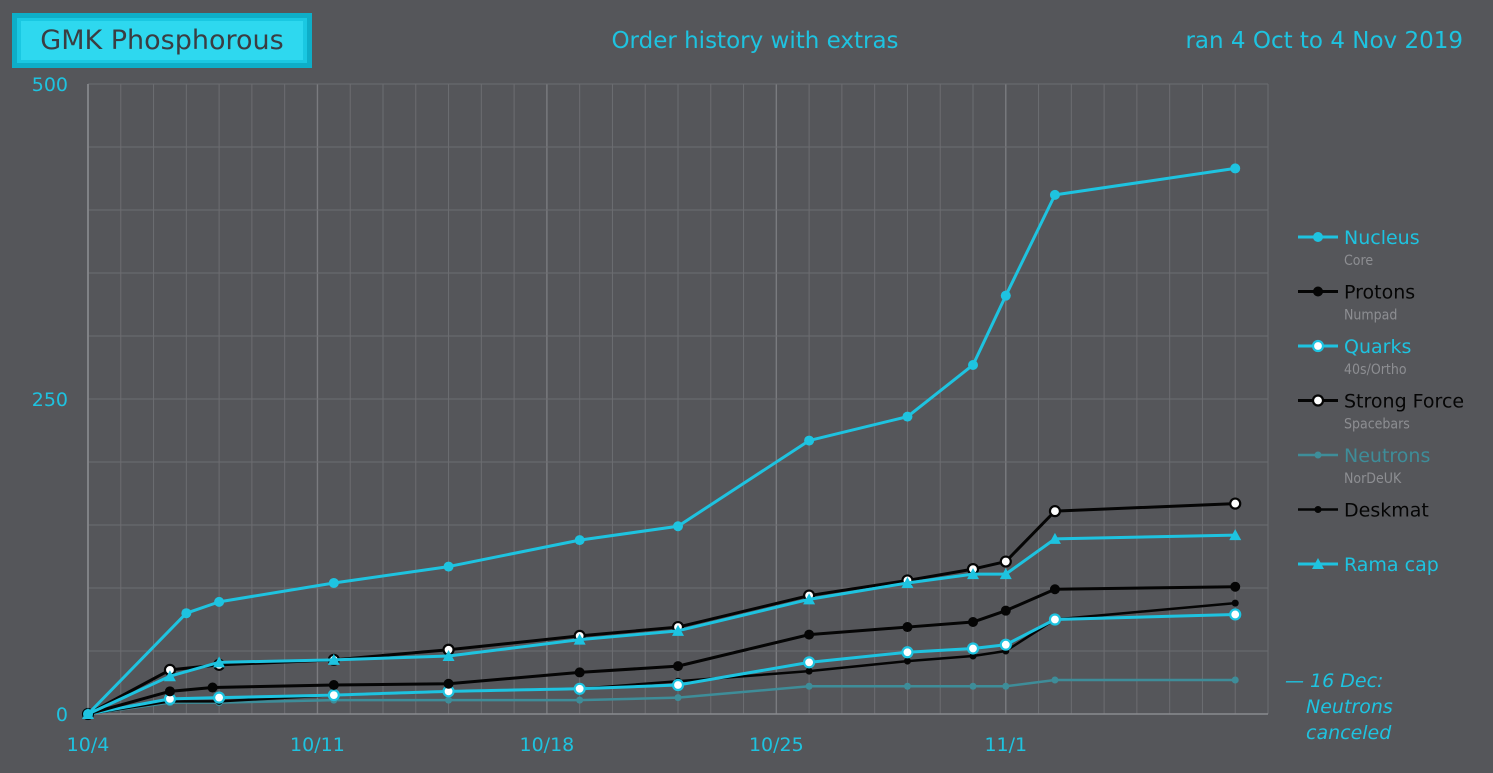  What do you see at coordinates (1334, 681) in the screenshot?
I see `annotation-line-1: — 16 Dec:` at bounding box center [1334, 681].